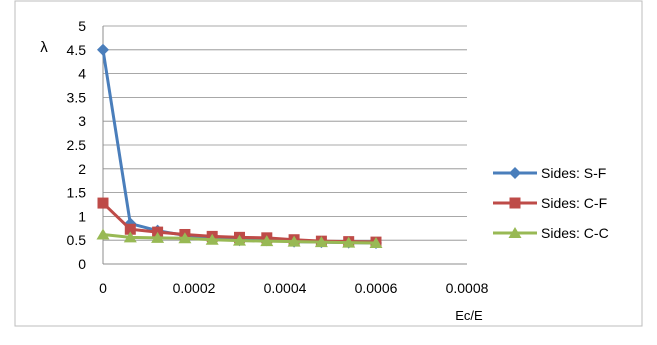 The image size is (657, 345). I want to click on legend-label: Sides: C-F, so click(574, 203).